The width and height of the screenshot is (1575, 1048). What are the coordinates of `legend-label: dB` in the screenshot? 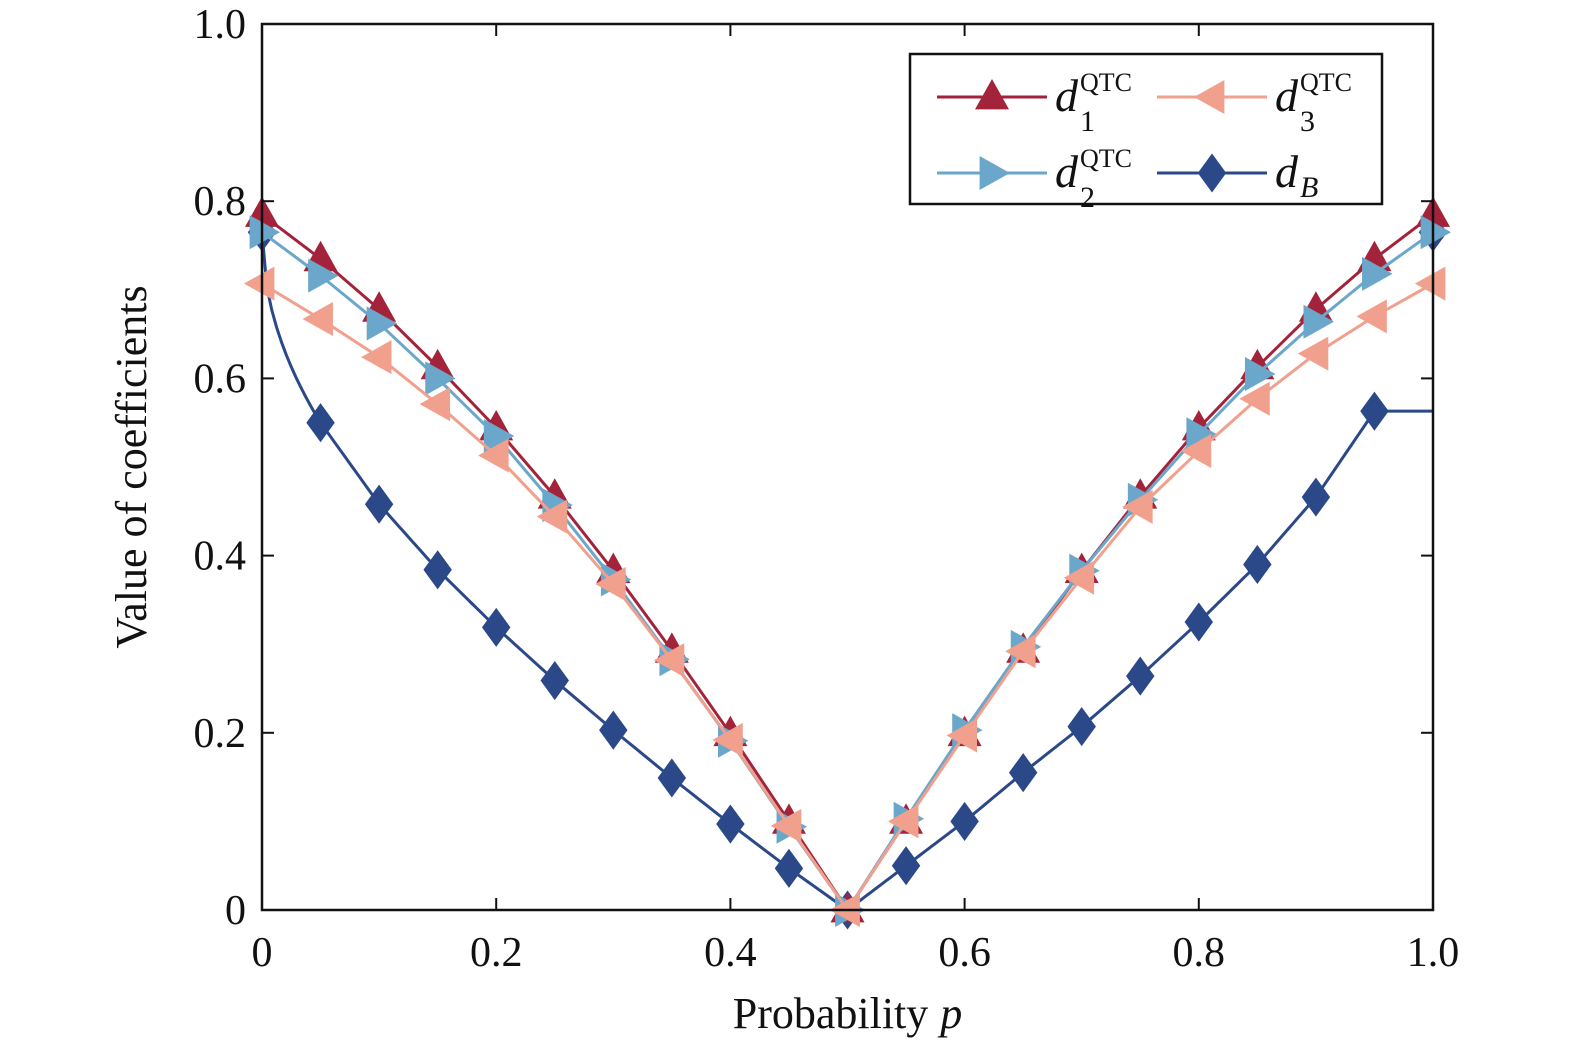 It's located at (1296, 175).